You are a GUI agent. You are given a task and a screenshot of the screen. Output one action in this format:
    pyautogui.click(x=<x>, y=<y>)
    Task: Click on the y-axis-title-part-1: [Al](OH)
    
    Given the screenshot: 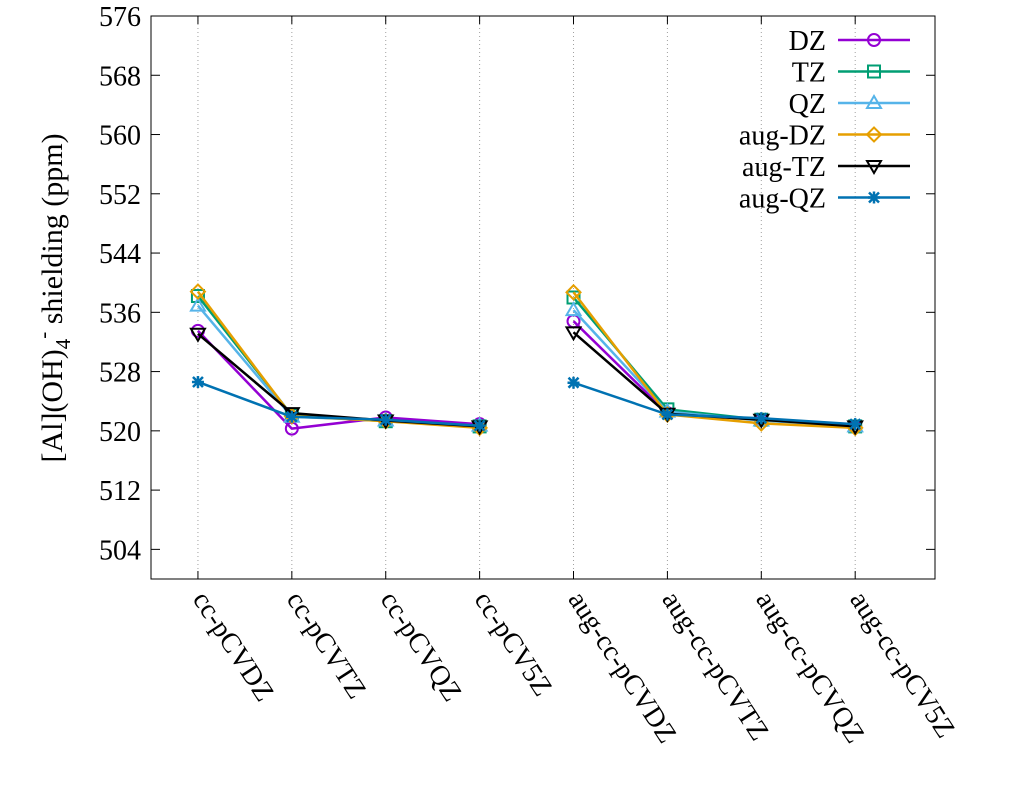 What is the action you would take?
    pyautogui.click(x=52, y=405)
    